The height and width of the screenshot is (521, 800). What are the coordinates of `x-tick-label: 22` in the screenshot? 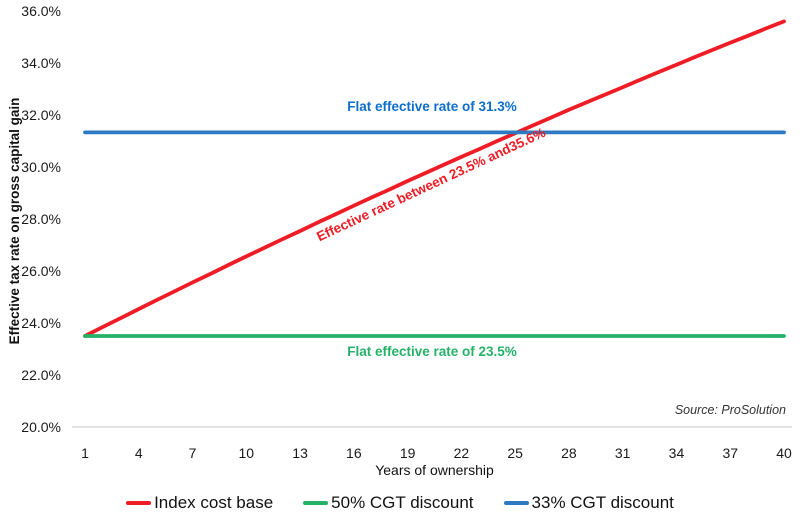 It's located at (462, 453).